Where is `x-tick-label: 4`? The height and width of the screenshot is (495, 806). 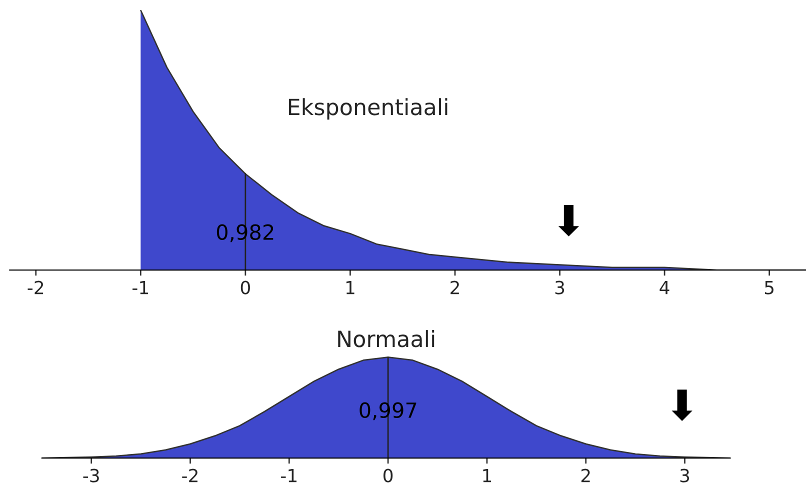
x-tick-label: 4 is located at coordinates (665, 287).